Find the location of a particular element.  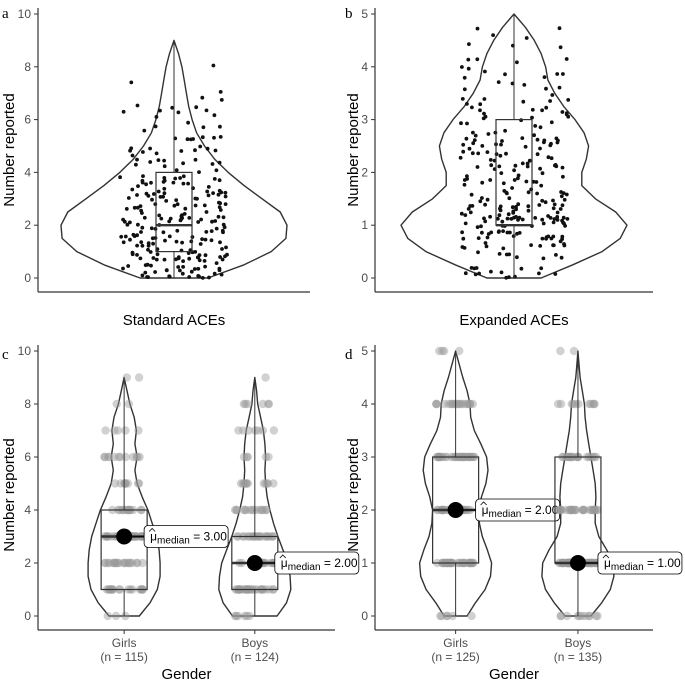

mu-subscript: median is located at coordinates (627, 567).